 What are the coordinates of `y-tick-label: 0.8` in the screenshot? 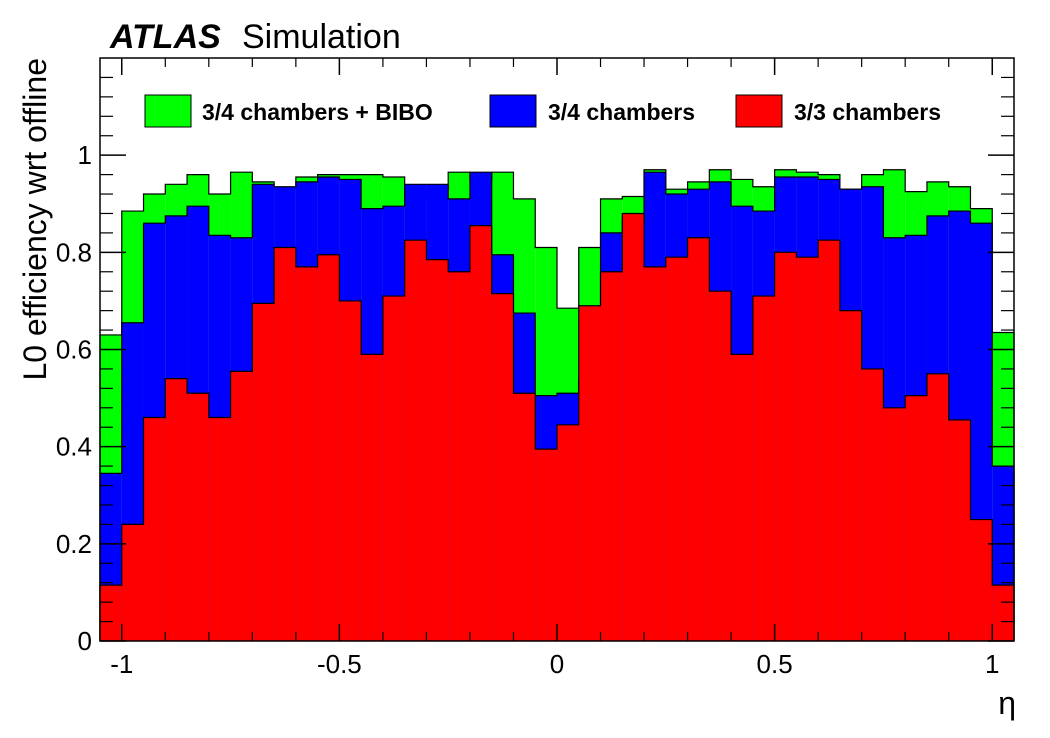 It's located at (74, 252).